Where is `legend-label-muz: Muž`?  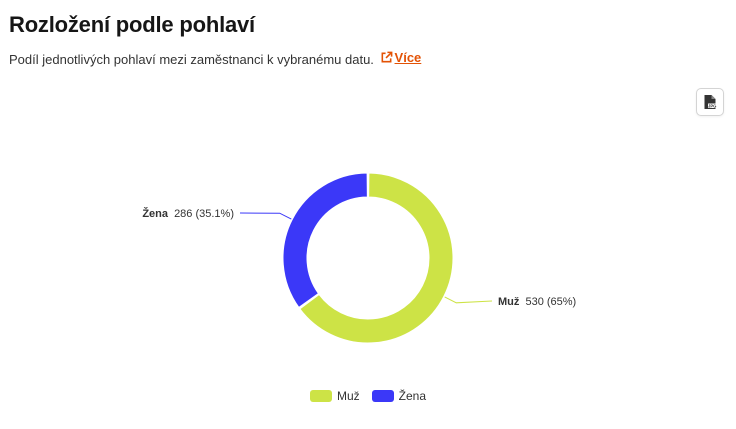 legend-label-muz: Muž is located at coordinates (348, 396).